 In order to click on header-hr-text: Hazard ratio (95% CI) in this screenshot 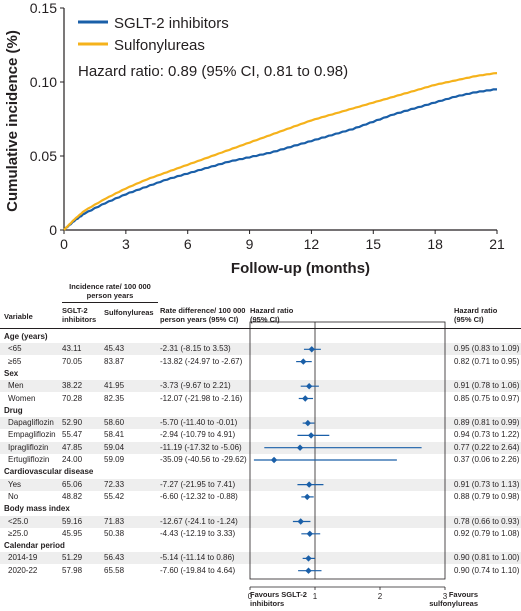, I will do `click(476, 315)`.